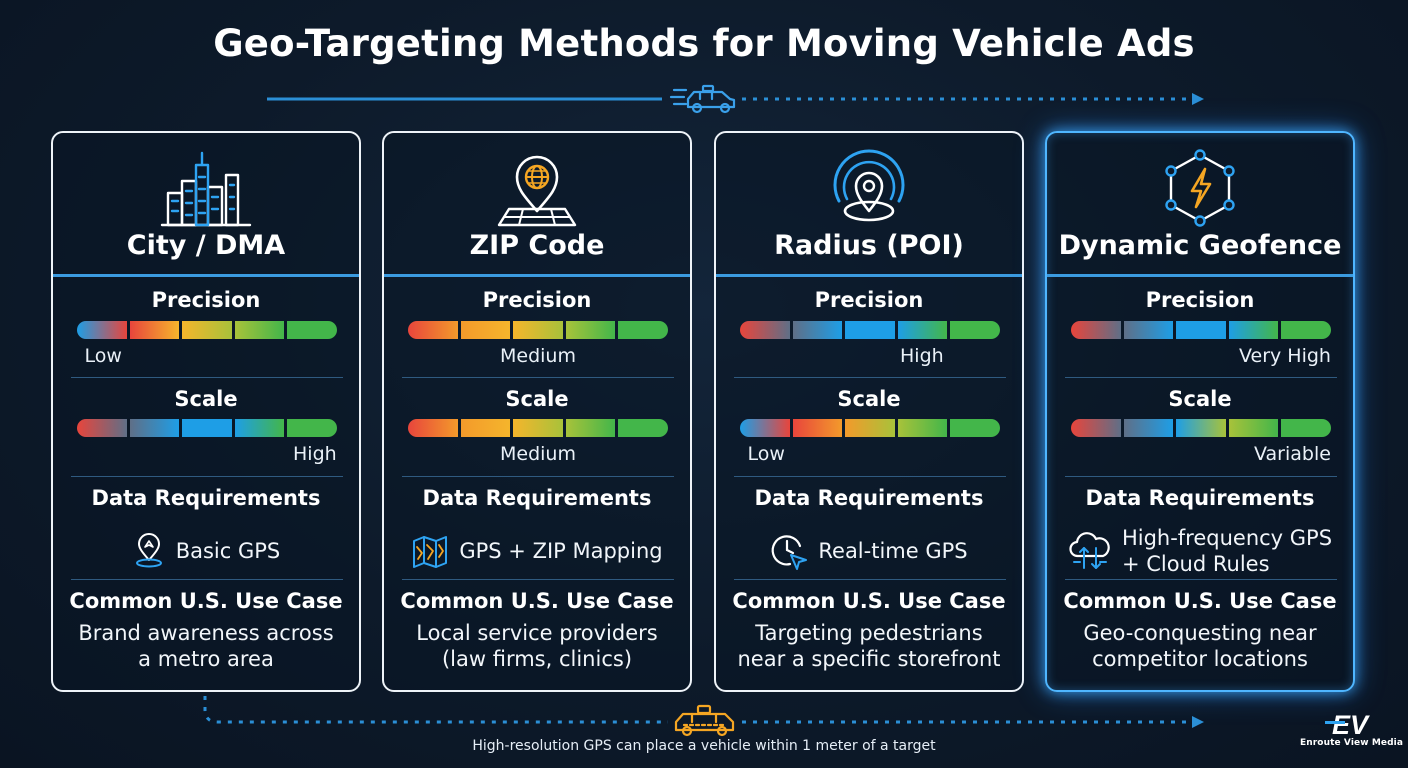 This screenshot has height=768, width=1408. What do you see at coordinates (538, 454) in the screenshot?
I see `scale-level: Medium` at bounding box center [538, 454].